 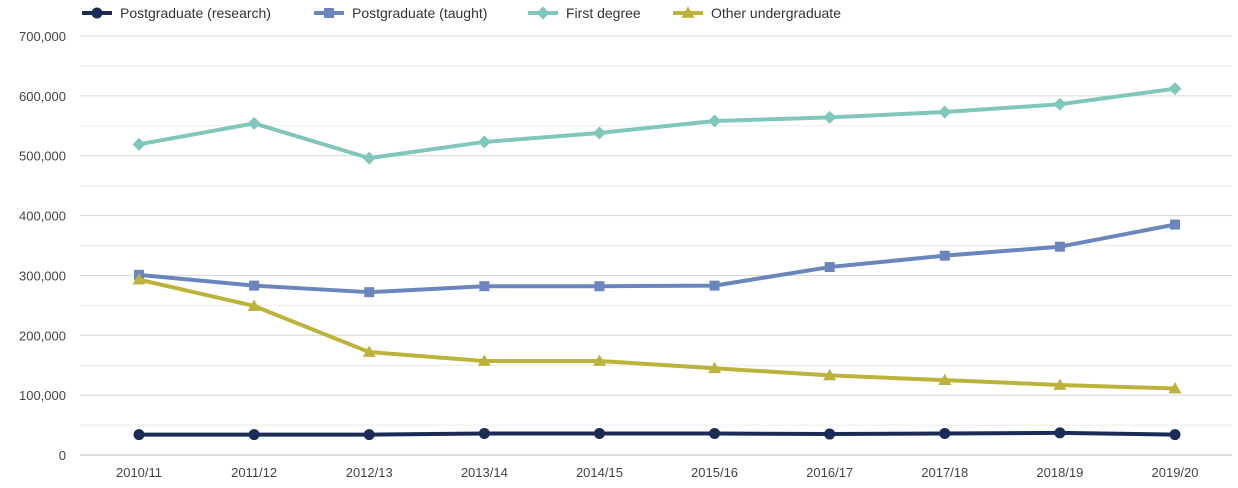 What do you see at coordinates (42, 216) in the screenshot?
I see `y-tick-label: 400,000` at bounding box center [42, 216].